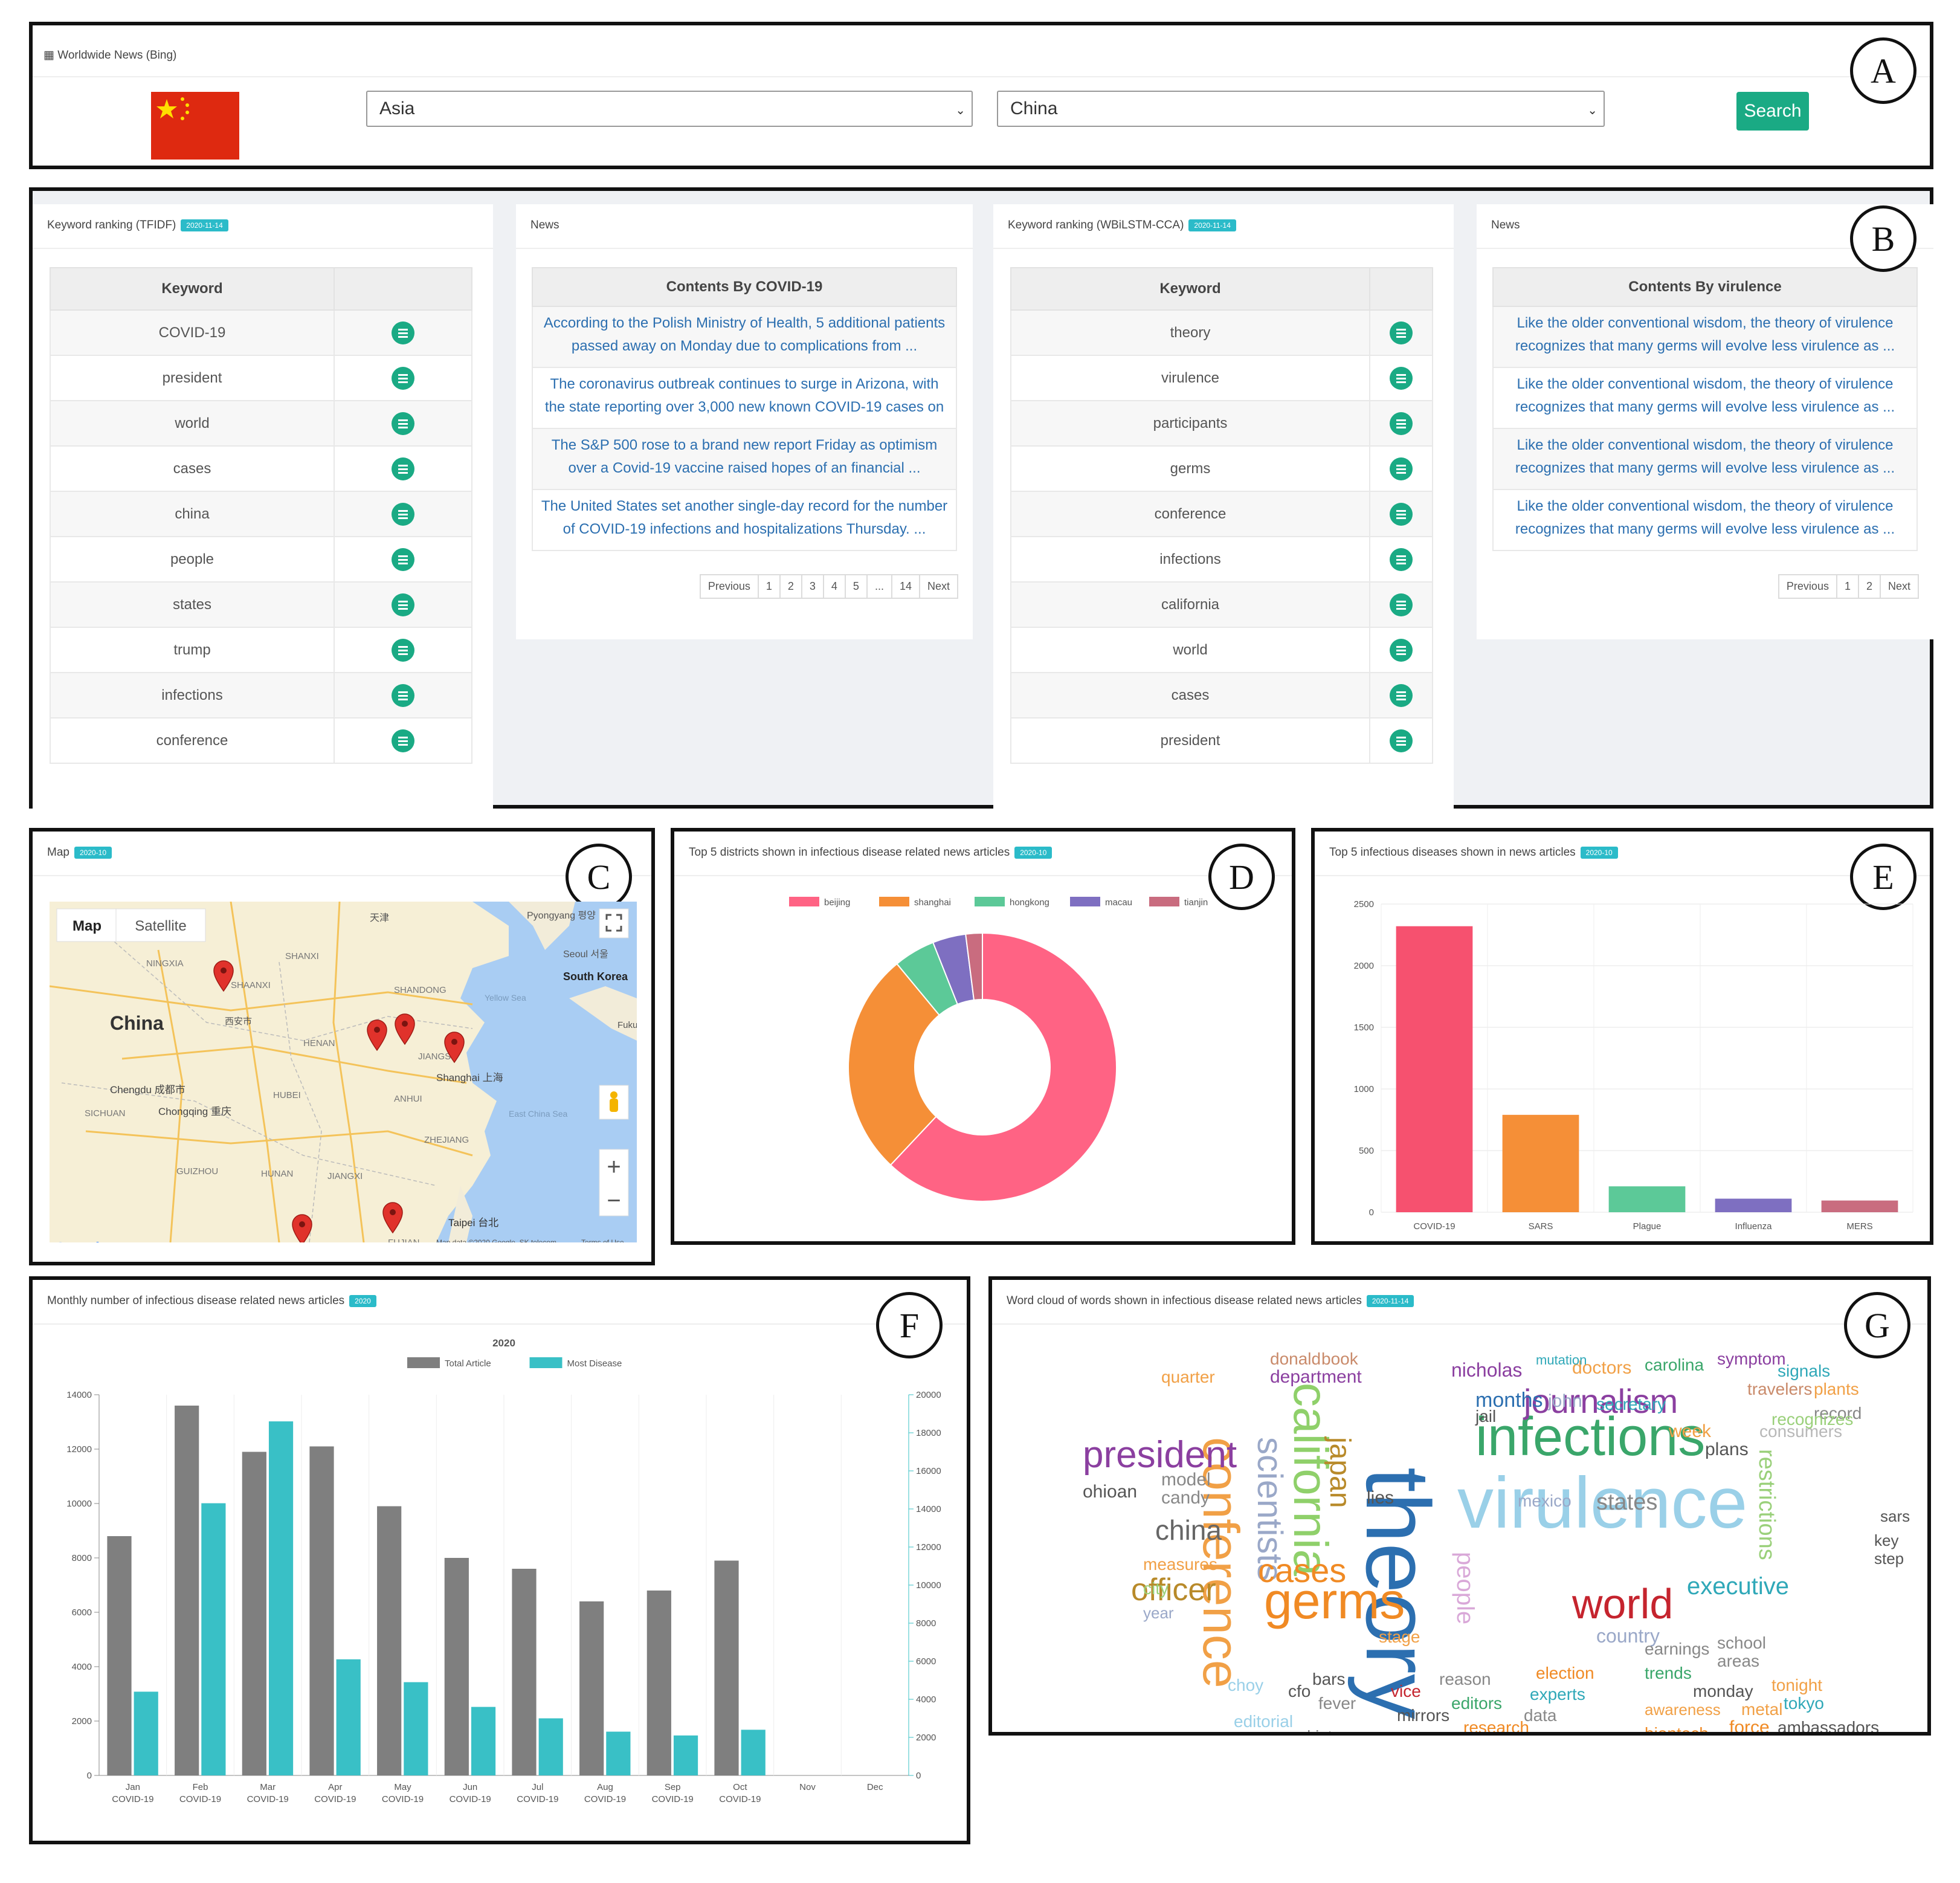 The height and width of the screenshot is (1883, 1960). I want to click on satellite-tab-button: Satellite, so click(160, 926).